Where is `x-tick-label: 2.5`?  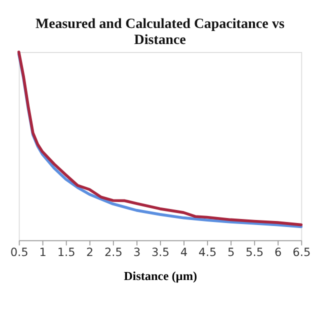
x-tick-label: 2.5 is located at coordinates (113, 252).